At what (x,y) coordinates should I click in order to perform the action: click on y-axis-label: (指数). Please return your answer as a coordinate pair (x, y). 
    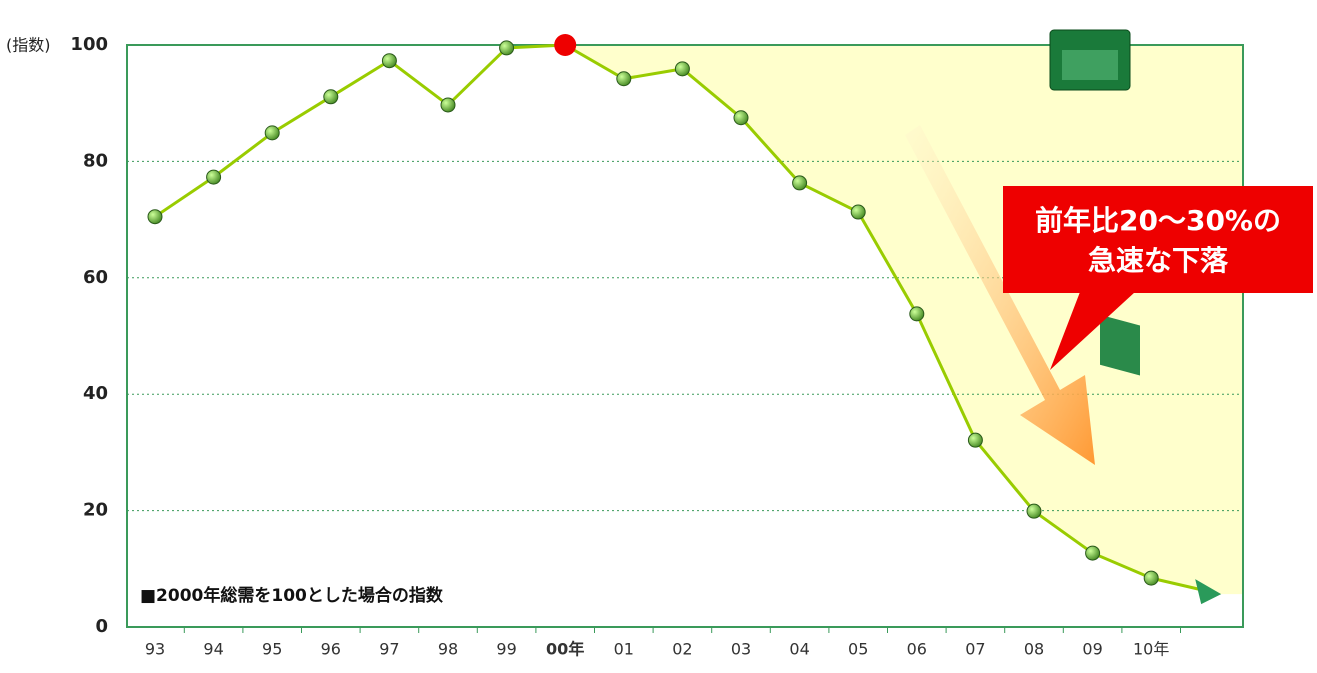
    Looking at the image, I should click on (28, 45).